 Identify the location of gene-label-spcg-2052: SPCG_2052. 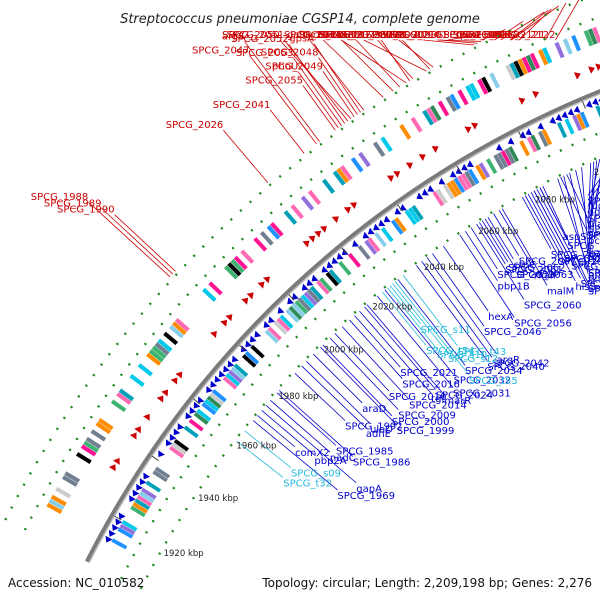
(260, 39).